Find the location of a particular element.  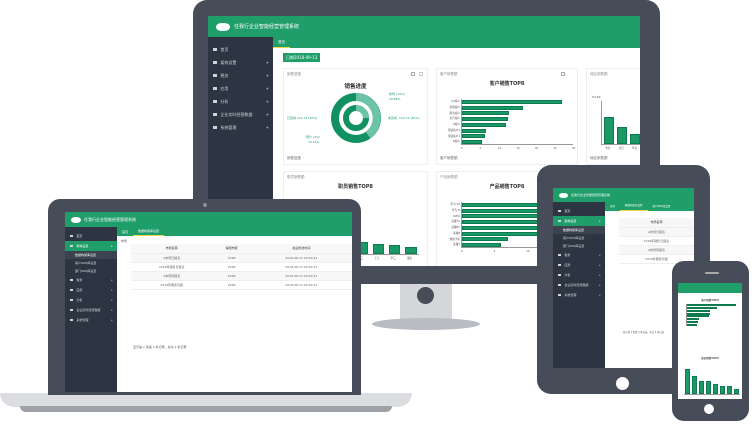

table-row: A布局周报表 2568 2018-08-13 09:50:22 is located at coordinates (241, 276).